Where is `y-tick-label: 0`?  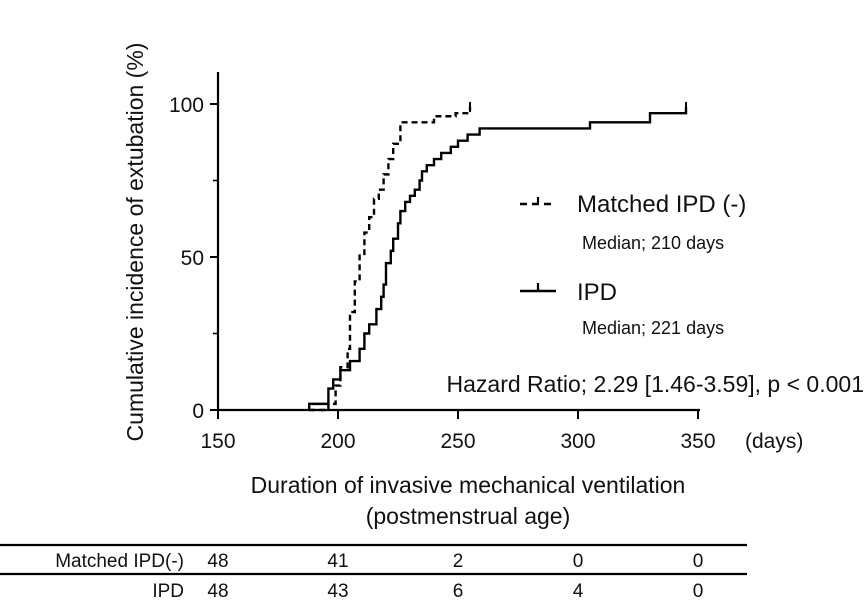
y-tick-label: 0 is located at coordinates (198, 411).